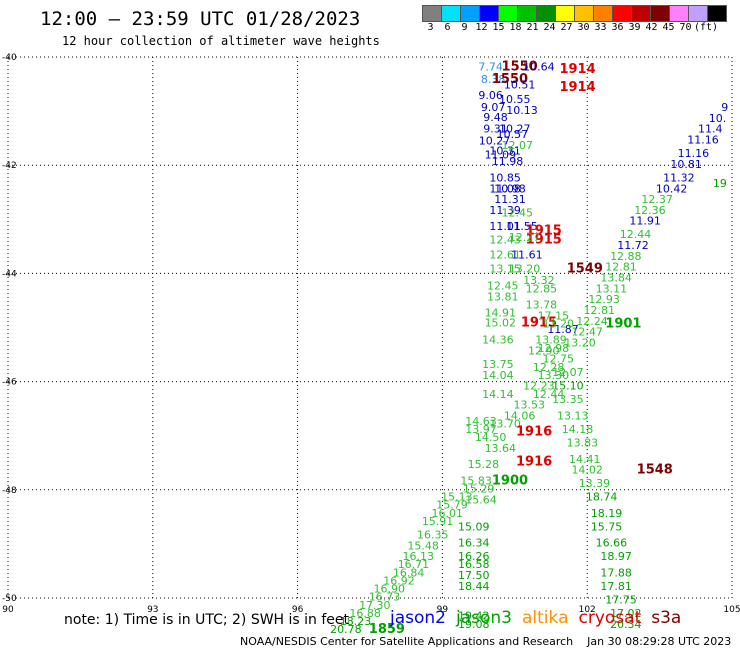 Image resolution: width=740 pixels, height=650 pixels. Describe the element at coordinates (498, 27) in the screenshot. I see `colorbar-label: 15` at that location.